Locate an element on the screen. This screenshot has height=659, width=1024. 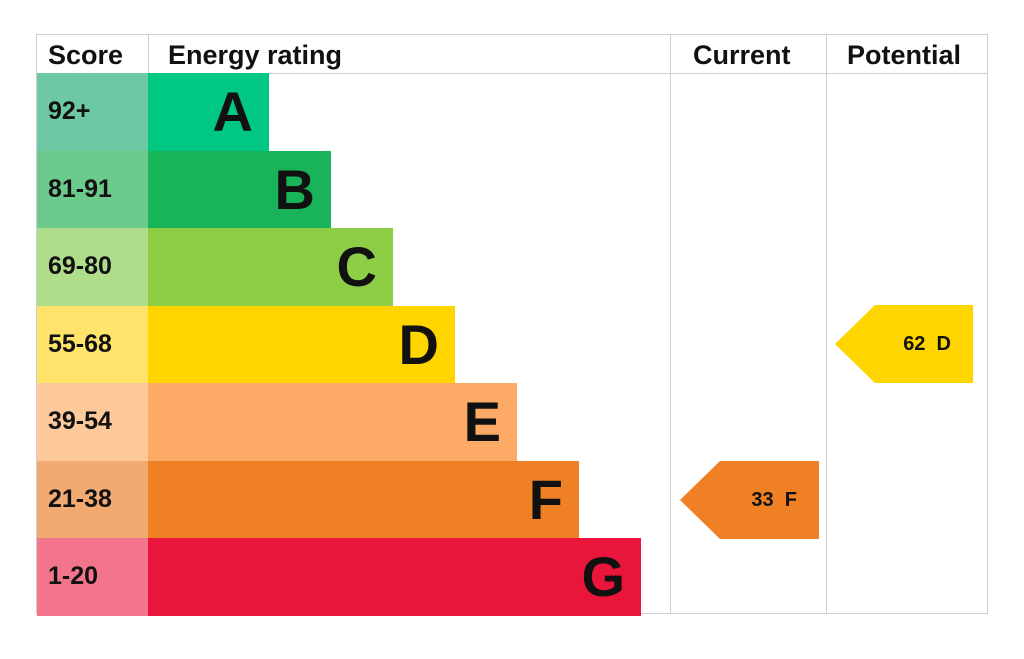
band-row-c: 69-80 C is located at coordinates (353, 267).